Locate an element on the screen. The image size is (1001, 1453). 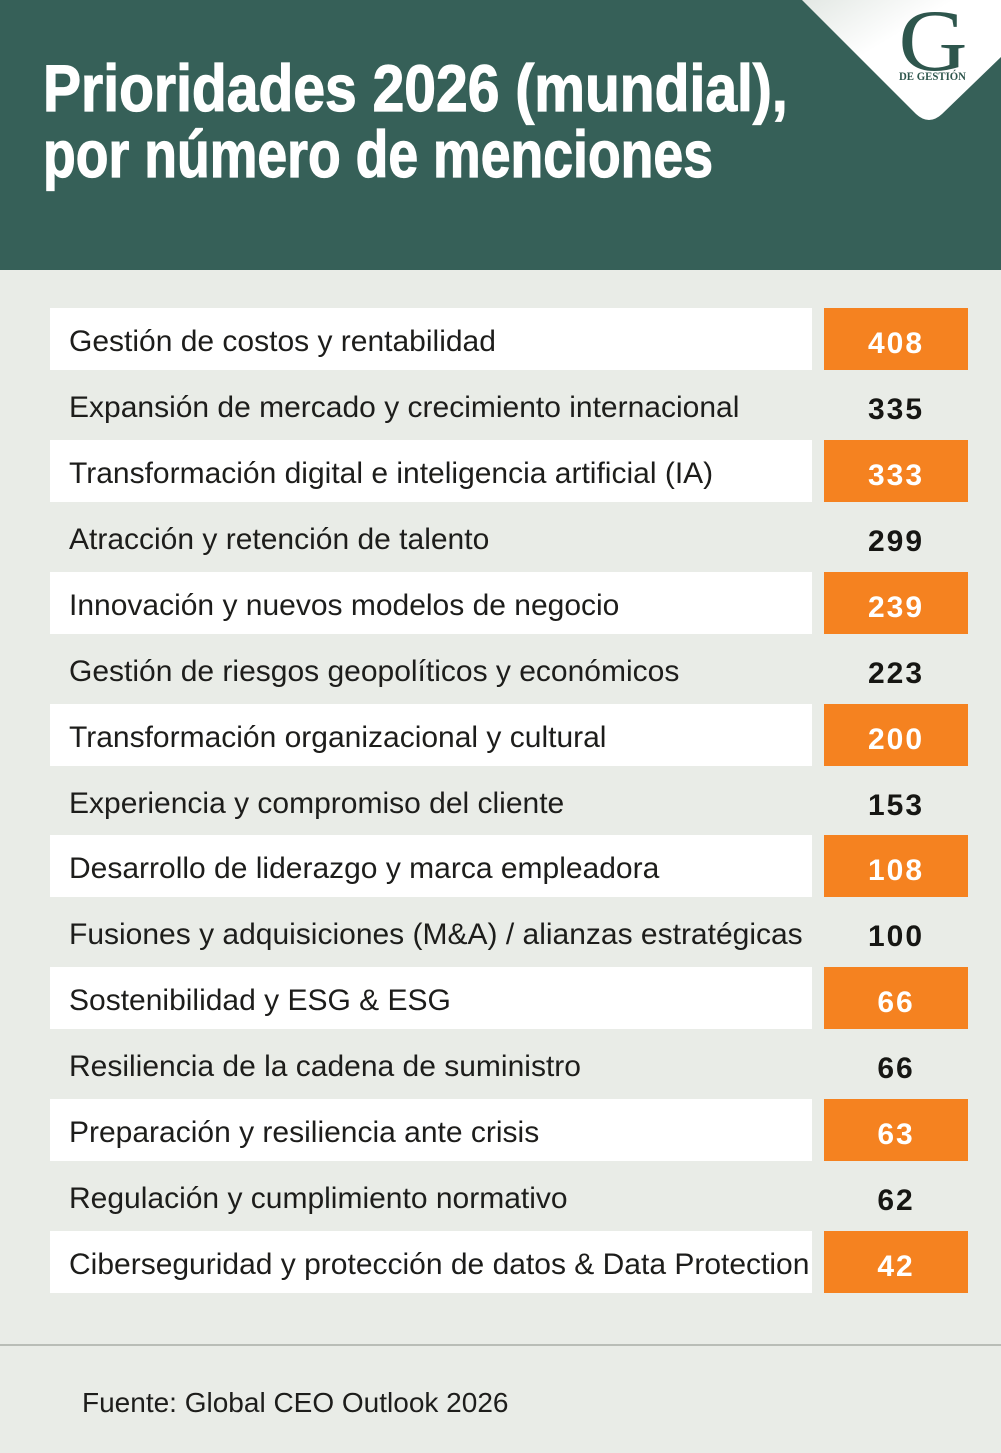
svg-text: DE GESTIÓN is located at coordinates (933, 76).